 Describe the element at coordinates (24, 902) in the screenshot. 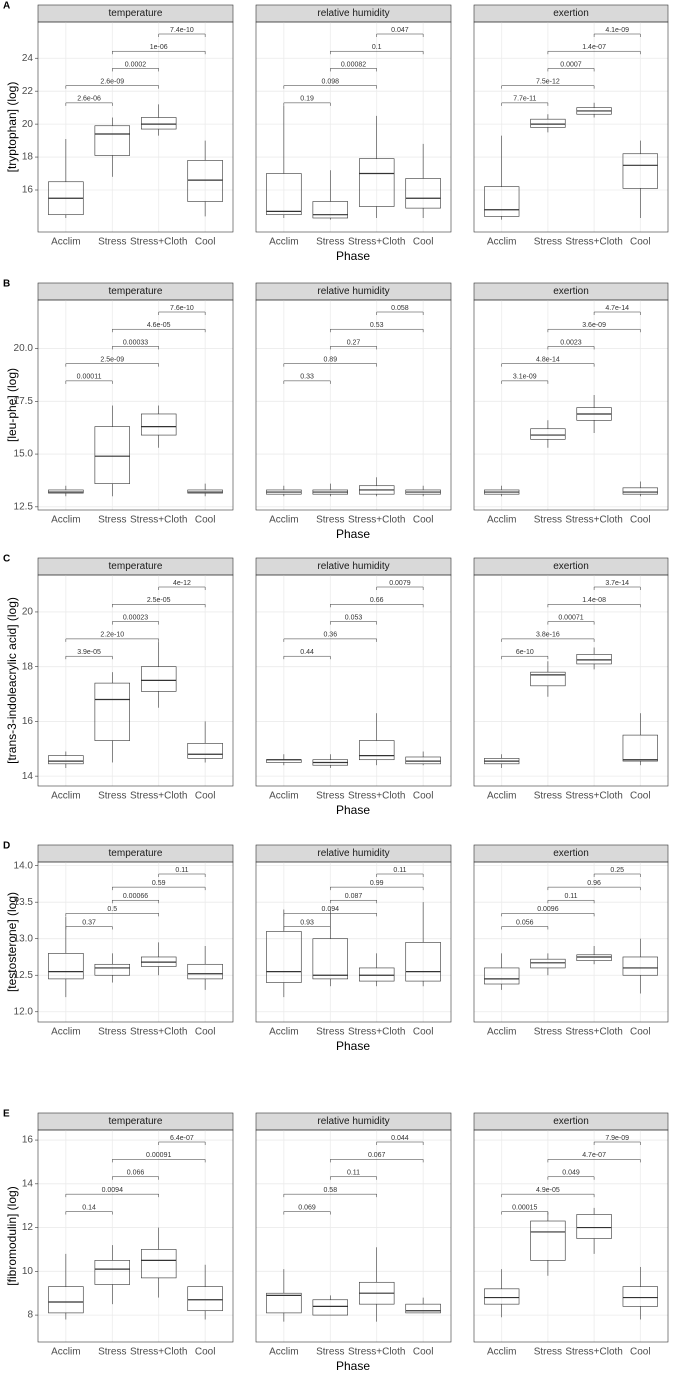

I see `y-tick-label: 13.5` at that location.